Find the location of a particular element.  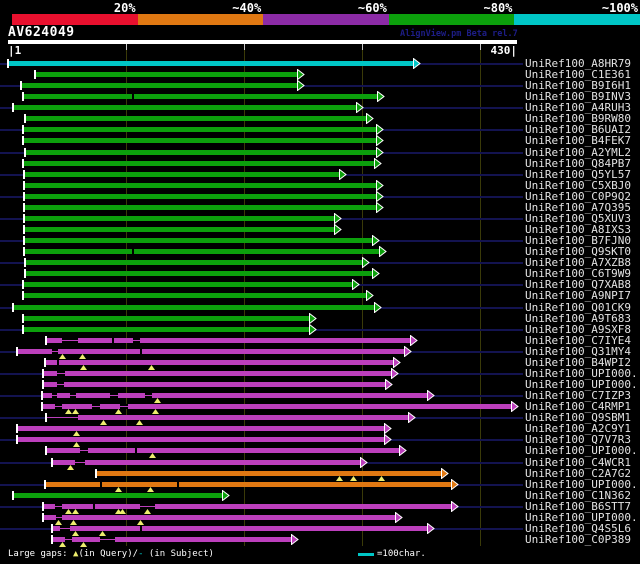

subject-label: UniRef100_Q7XAB8 is located at coordinates (578, 285).